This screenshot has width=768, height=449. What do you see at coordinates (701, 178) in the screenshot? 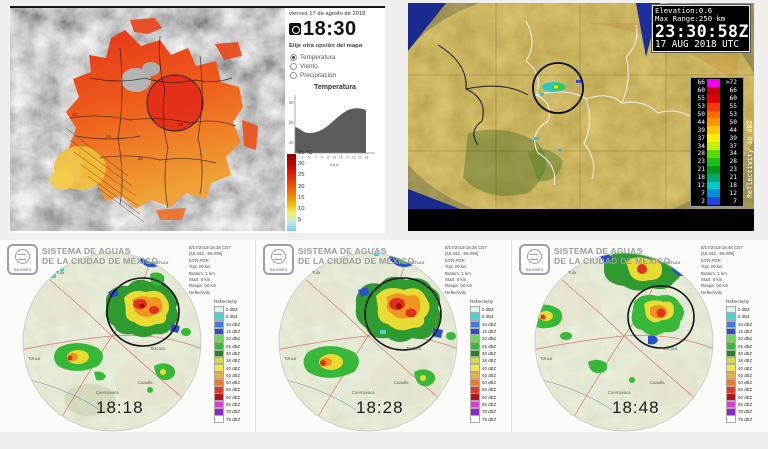
I see `legend-left-value: 18` at bounding box center [701, 178].